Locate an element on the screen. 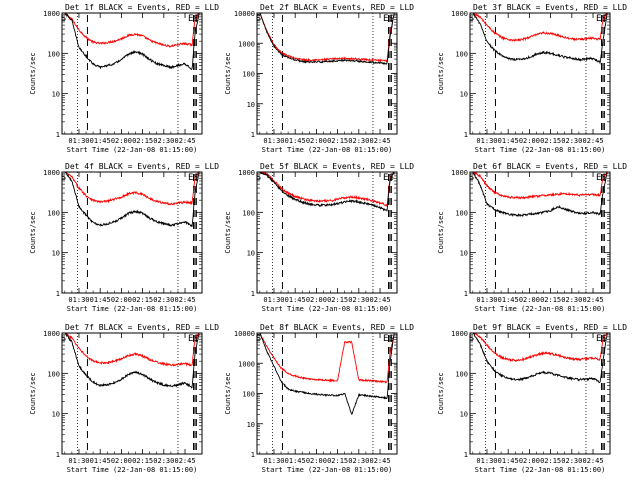  panel-title: Det 6f BLACK = Events, RED = LLD is located at coordinates (550, 166).